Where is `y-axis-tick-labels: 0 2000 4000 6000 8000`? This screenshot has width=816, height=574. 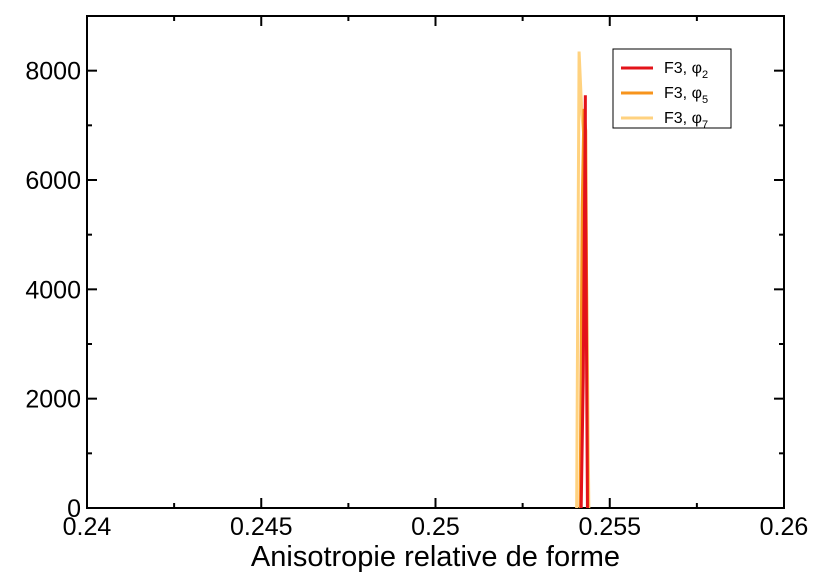 y-axis-tick-labels: 0 2000 4000 6000 8000 is located at coordinates (53, 290).